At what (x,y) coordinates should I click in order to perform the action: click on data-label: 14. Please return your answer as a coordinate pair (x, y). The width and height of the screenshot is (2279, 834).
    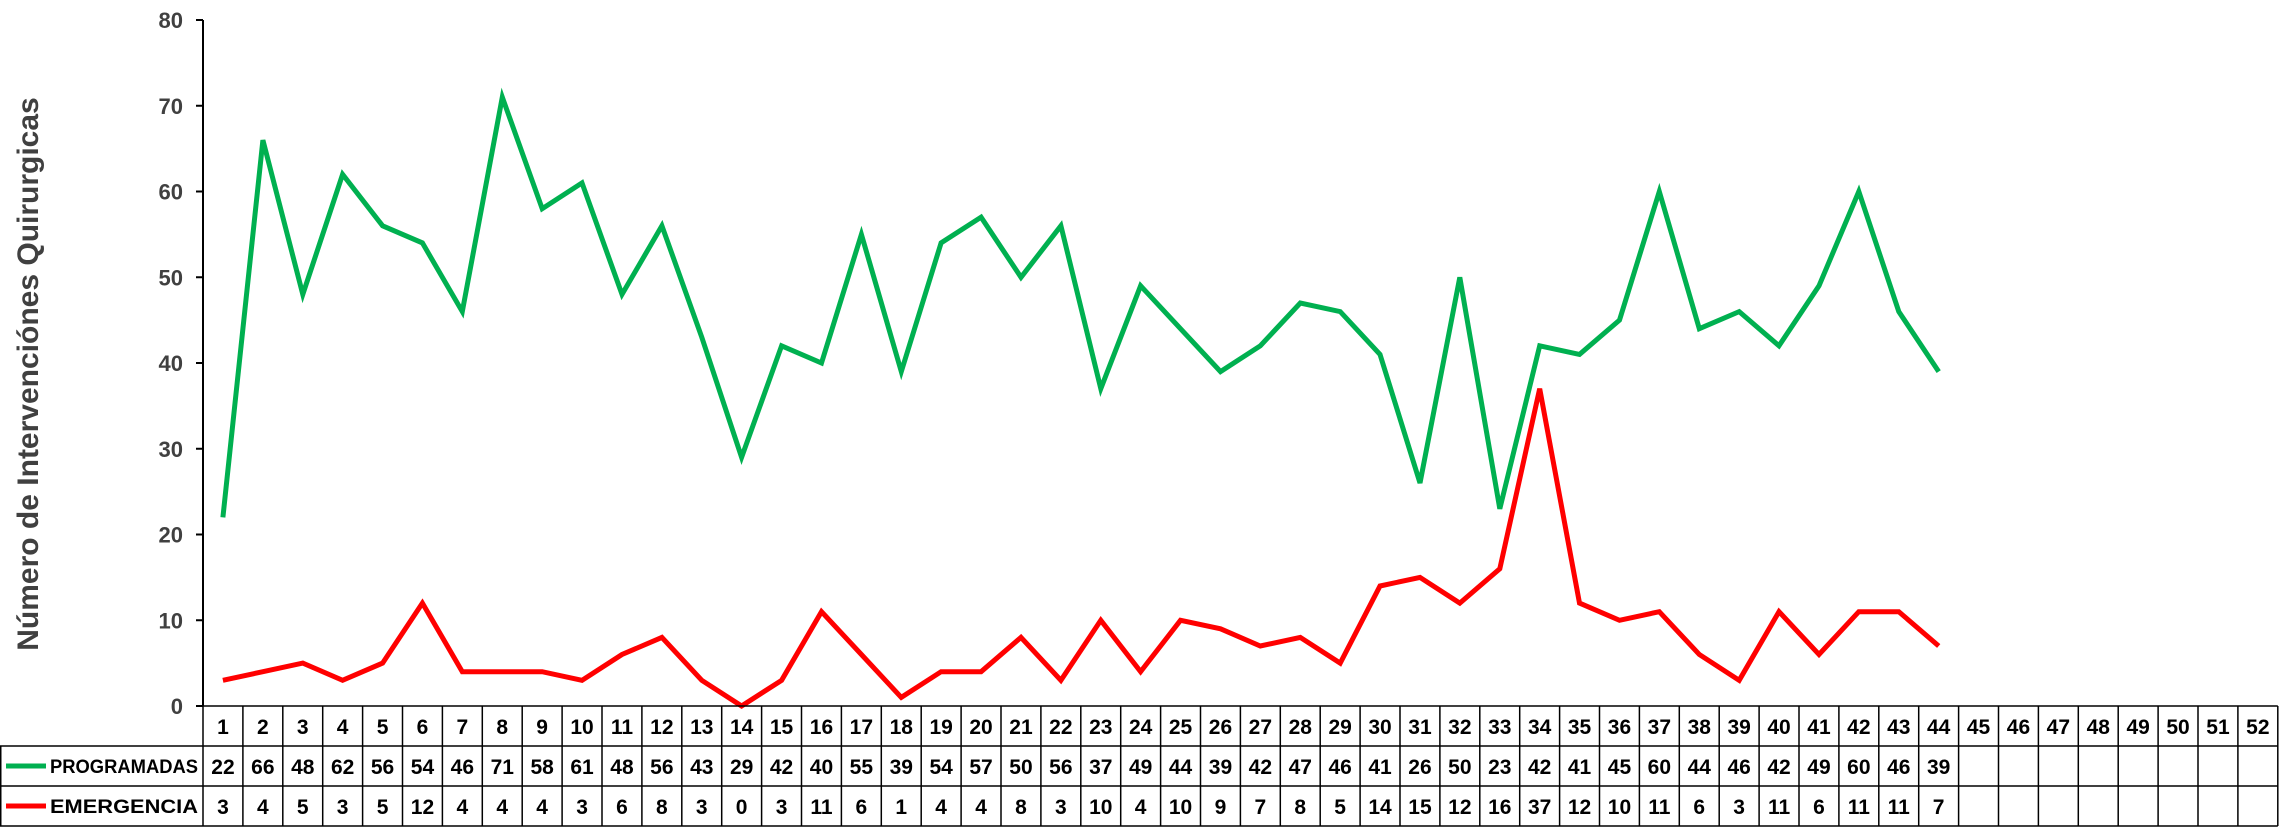
    Looking at the image, I should click on (1380, 807).